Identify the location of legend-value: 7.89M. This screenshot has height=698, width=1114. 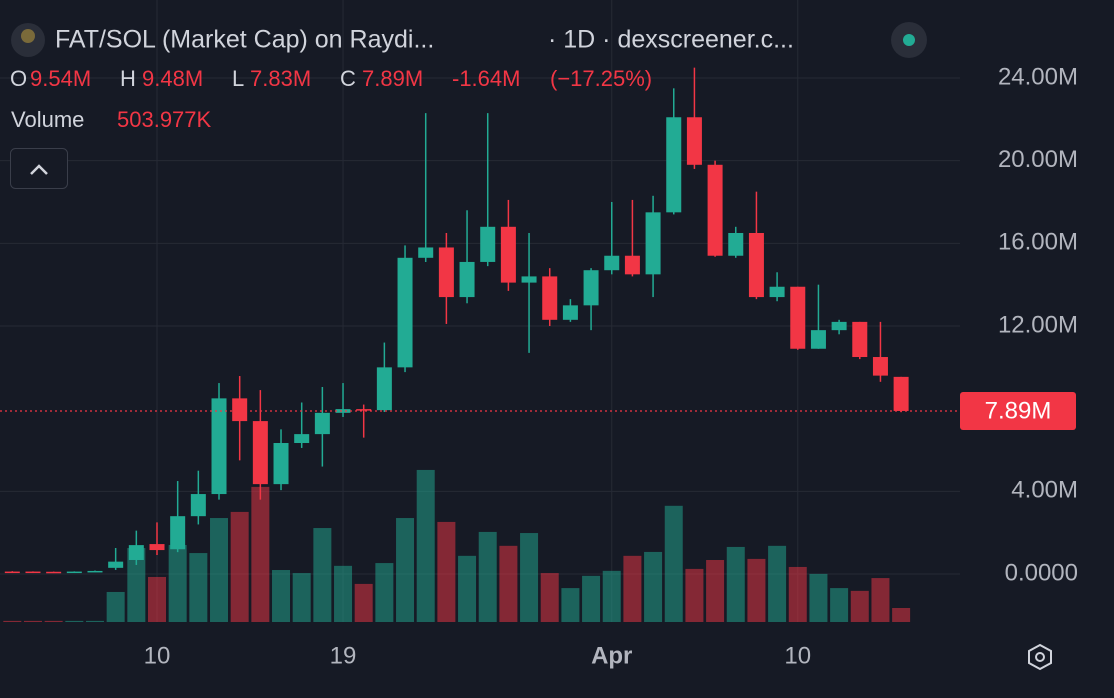
(392, 78).